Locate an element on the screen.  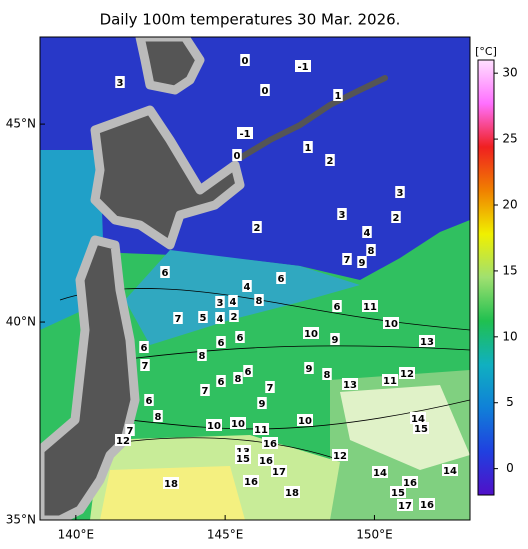
colorbar-tick-label: 0 is located at coordinates (510, 468).